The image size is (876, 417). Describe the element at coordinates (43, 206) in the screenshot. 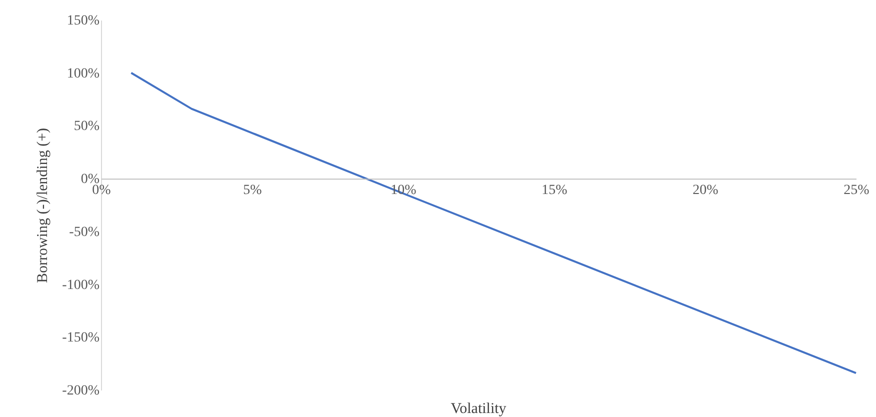

I see `y-axis-title: Borrowing (-)/lending (+)` at that location.